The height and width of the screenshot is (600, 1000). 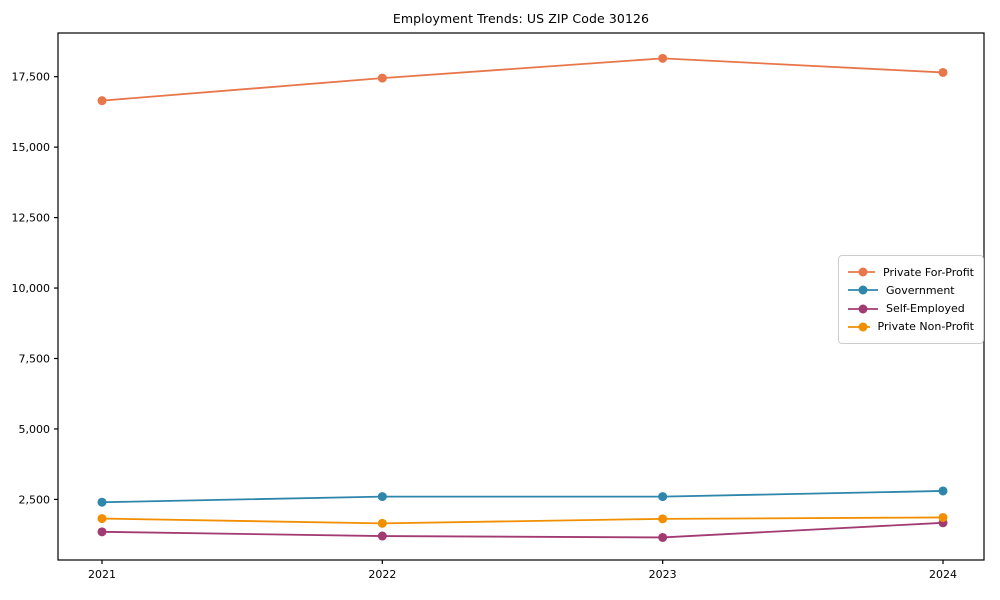 I want to click on legend-item: Private For-Profit, so click(x=911, y=272).